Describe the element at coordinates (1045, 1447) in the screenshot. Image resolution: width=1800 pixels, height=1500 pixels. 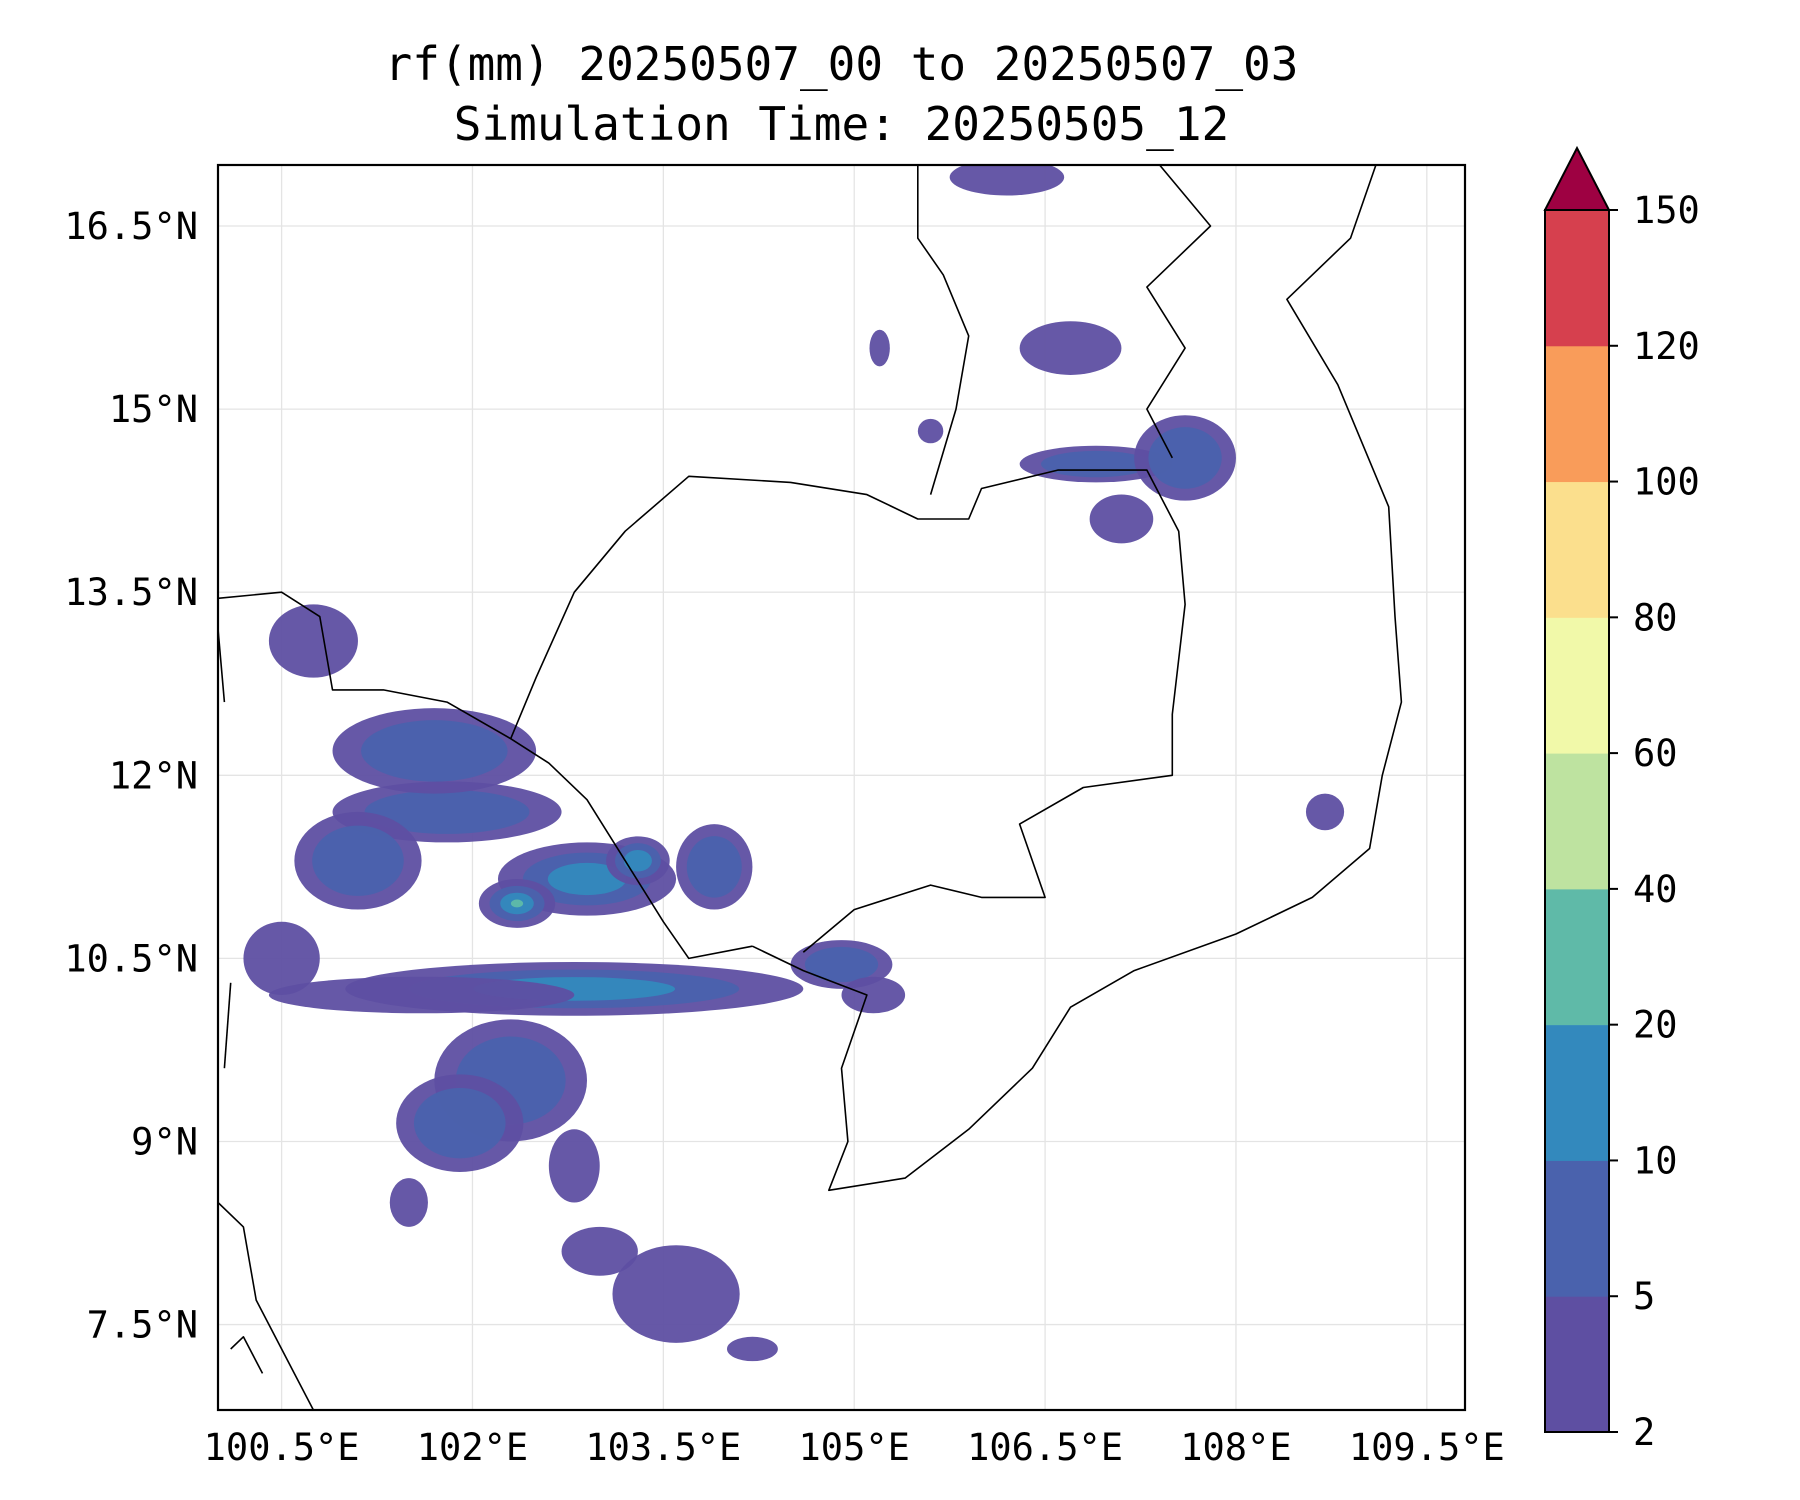
I see `lon-tick-label: 106.5°E` at that location.